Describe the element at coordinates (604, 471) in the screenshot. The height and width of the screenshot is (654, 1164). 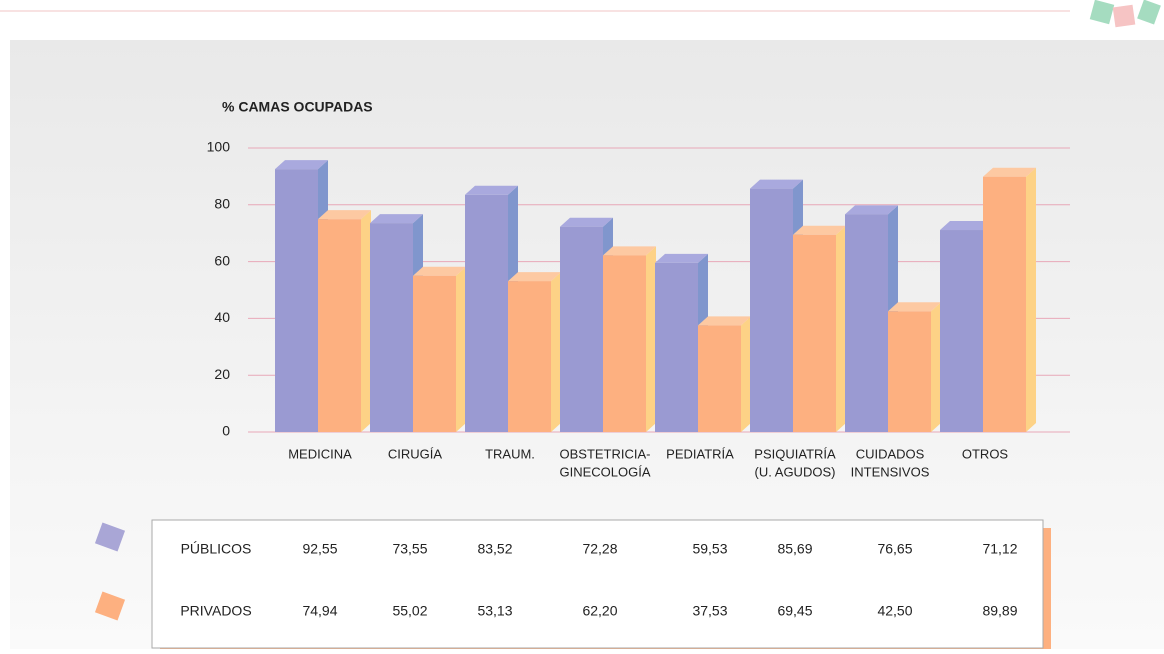
I see `x-tick-label: GINECOLOGÍA` at that location.